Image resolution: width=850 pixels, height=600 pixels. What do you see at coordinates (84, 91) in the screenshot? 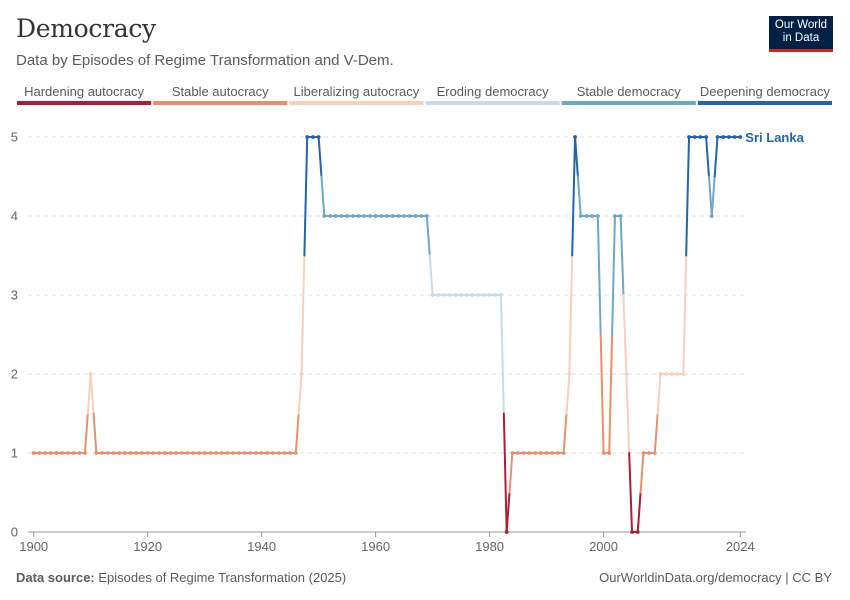
I see `legend-label-0: Hardening autocracy` at bounding box center [84, 91].